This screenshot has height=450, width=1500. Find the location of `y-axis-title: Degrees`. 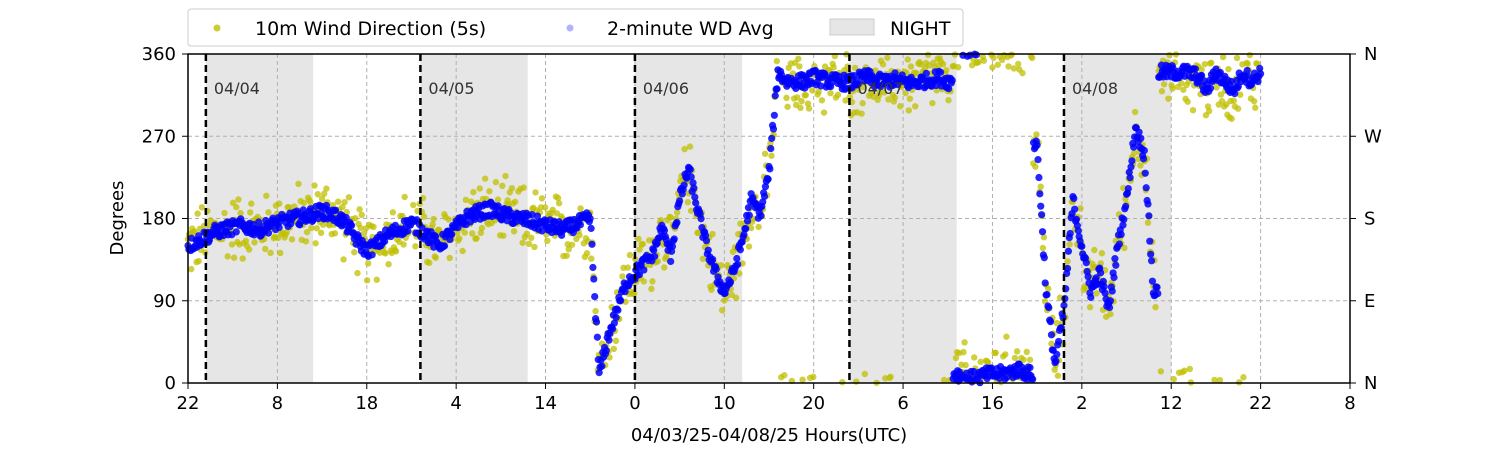

y-axis-title: Degrees is located at coordinates (117, 218).